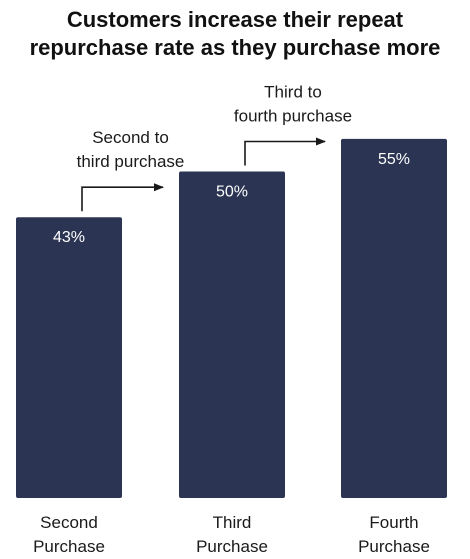 The image size is (470, 559). I want to click on annotation-text-1-line-2: third purchase, so click(131, 161).